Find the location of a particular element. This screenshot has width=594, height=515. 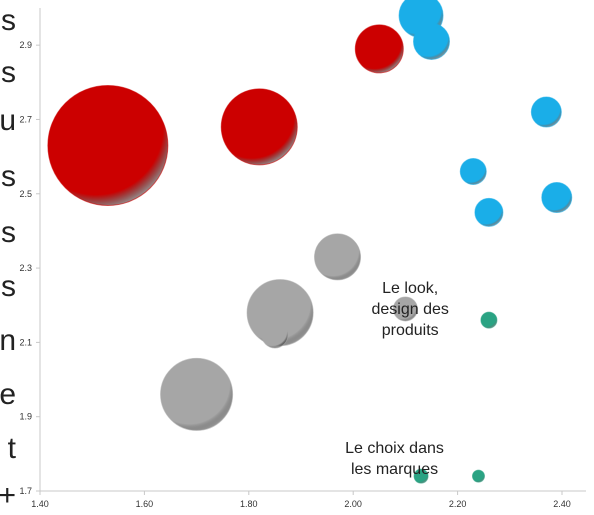

x-tick-label: 2.40 is located at coordinates (562, 504).